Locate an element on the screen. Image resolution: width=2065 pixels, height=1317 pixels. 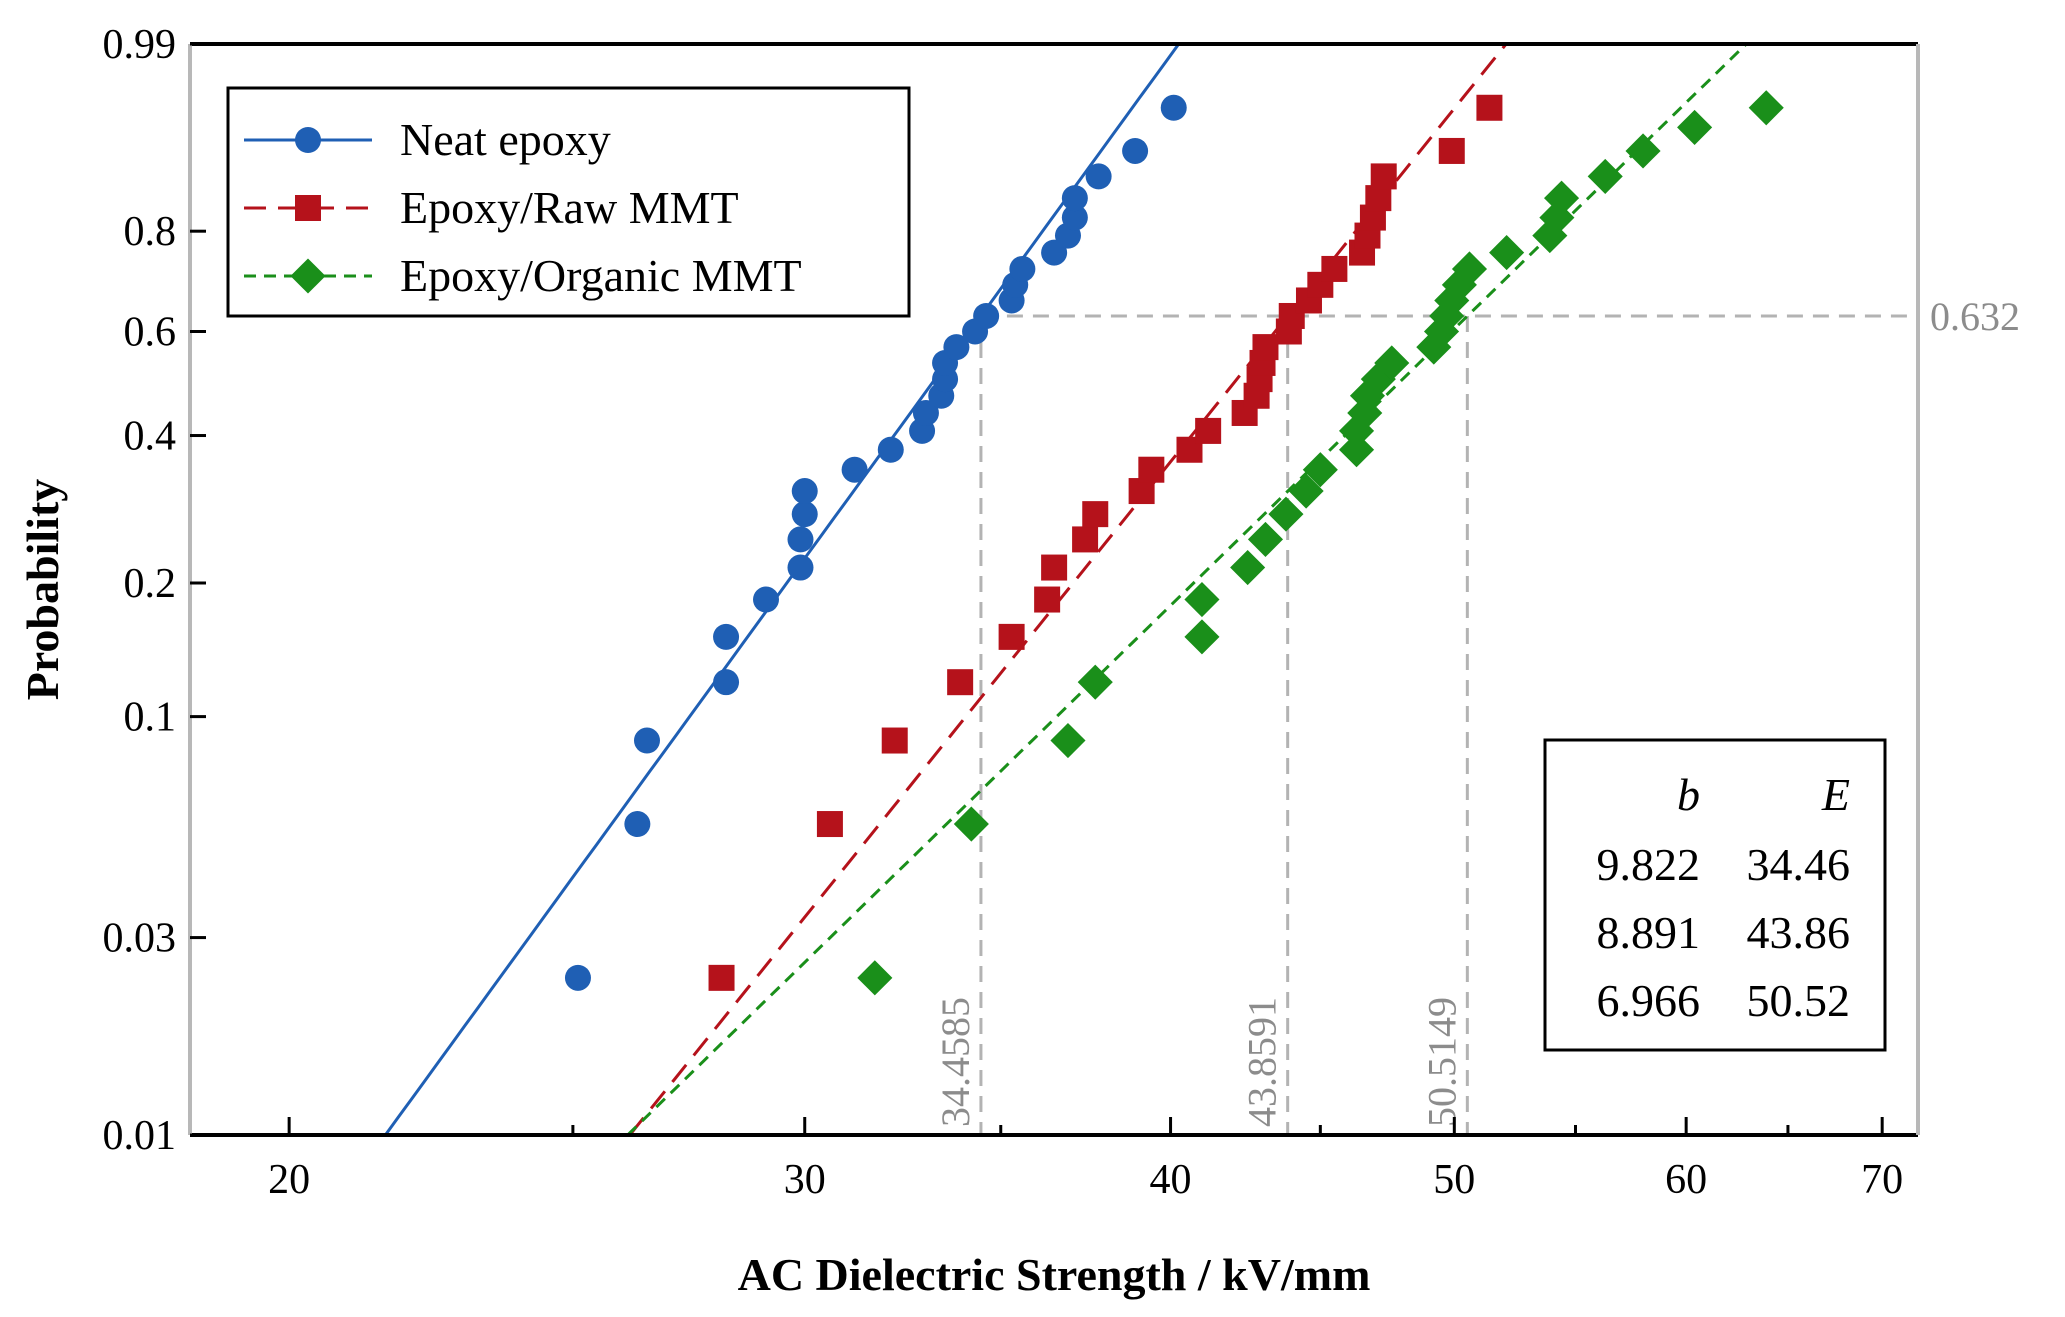
y-tick-label: 0.03 is located at coordinates (140, 939).